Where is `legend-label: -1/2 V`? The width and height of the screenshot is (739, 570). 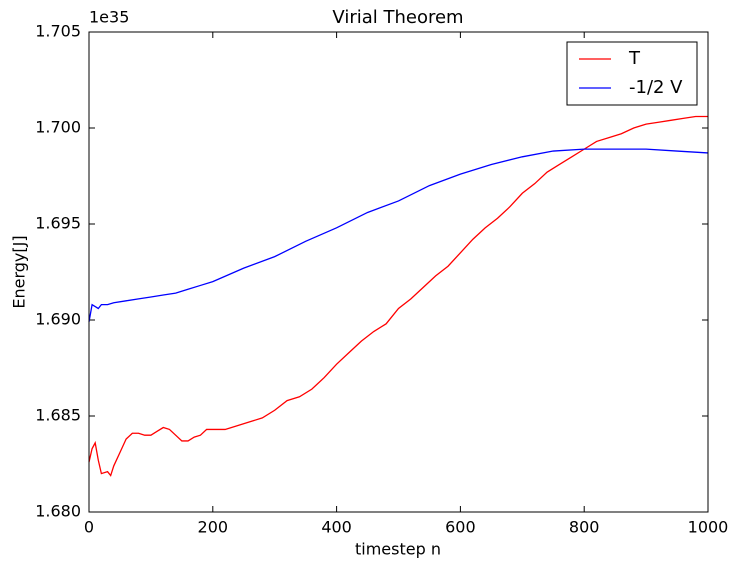
legend-label: -1/2 V is located at coordinates (656, 87).